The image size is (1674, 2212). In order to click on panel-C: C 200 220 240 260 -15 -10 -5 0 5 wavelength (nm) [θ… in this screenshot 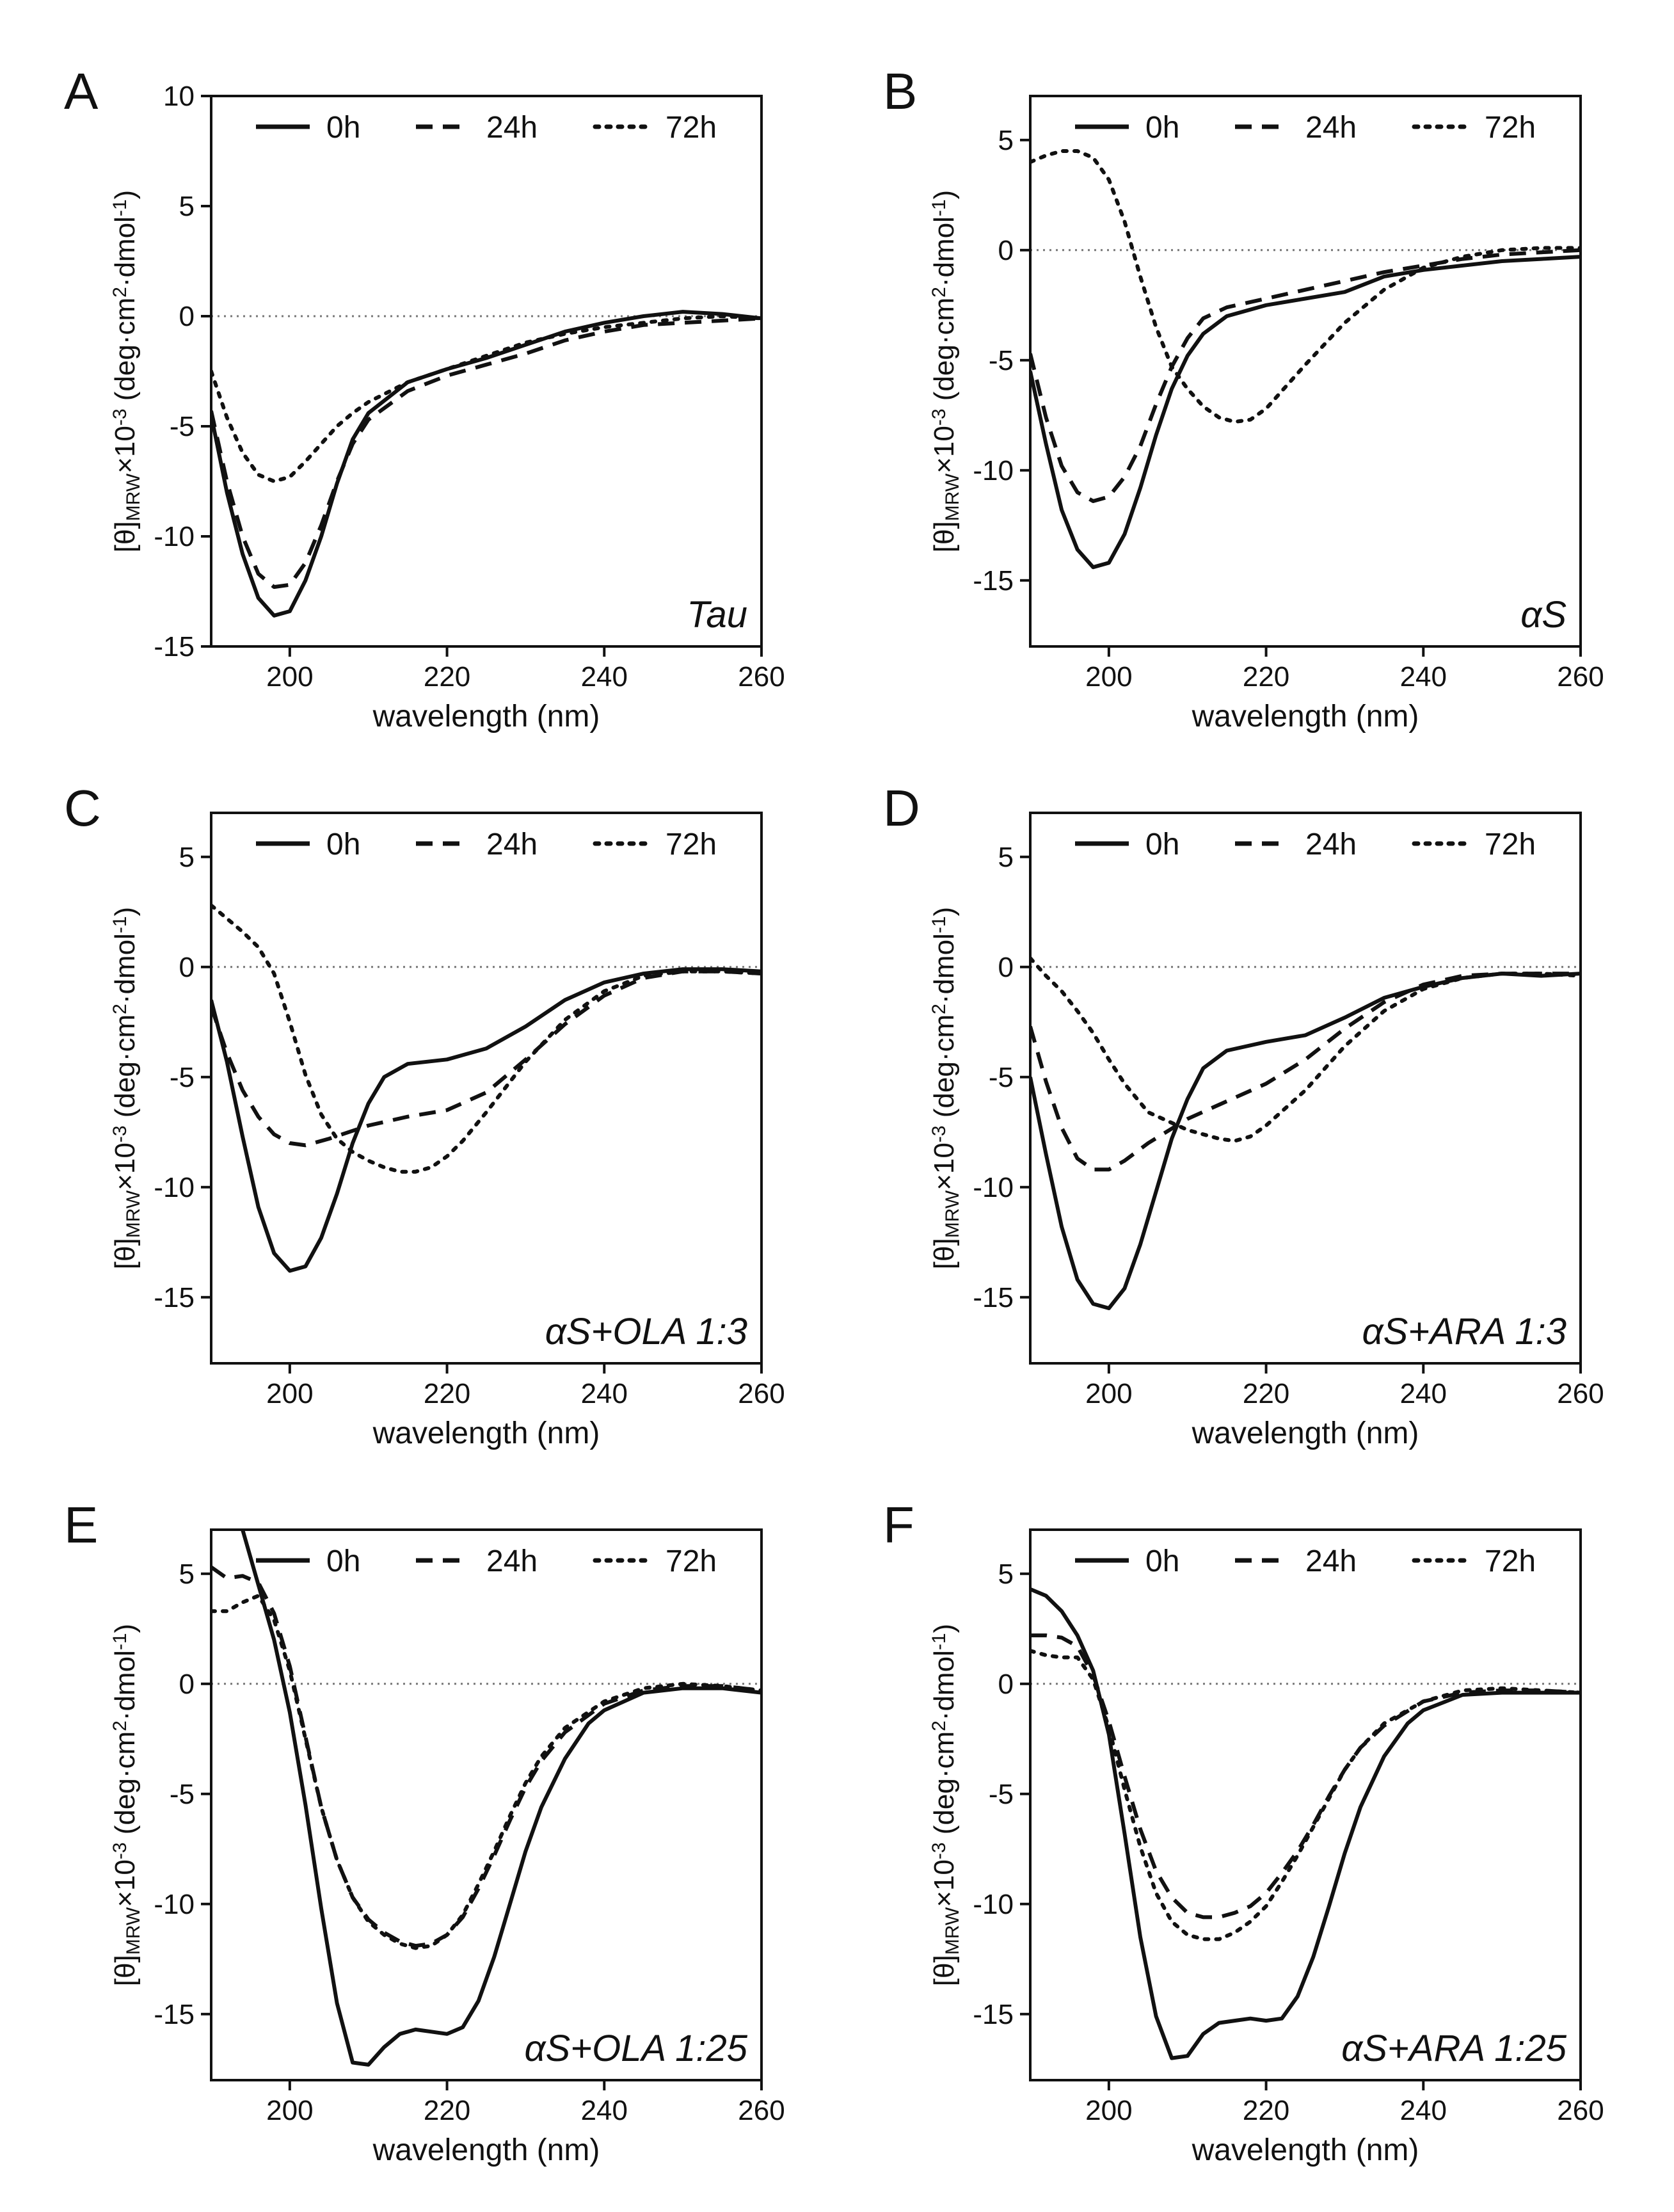, I will do `click(424, 1115)`.